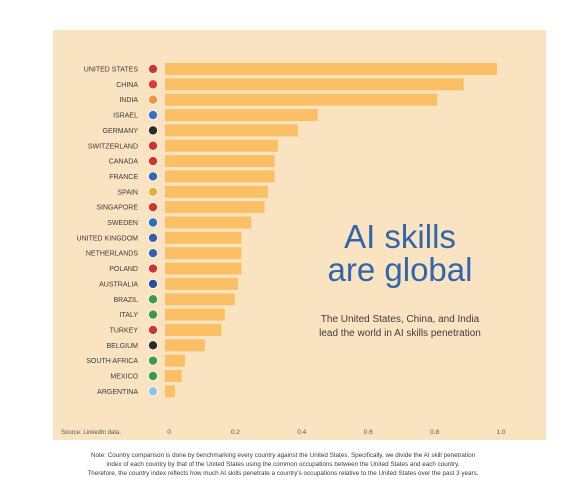 Image resolution: width=566 pixels, height=495 pixels. Describe the element at coordinates (118, 284) in the screenshot. I see `country-label-australia: AUSTRALIA` at that location.